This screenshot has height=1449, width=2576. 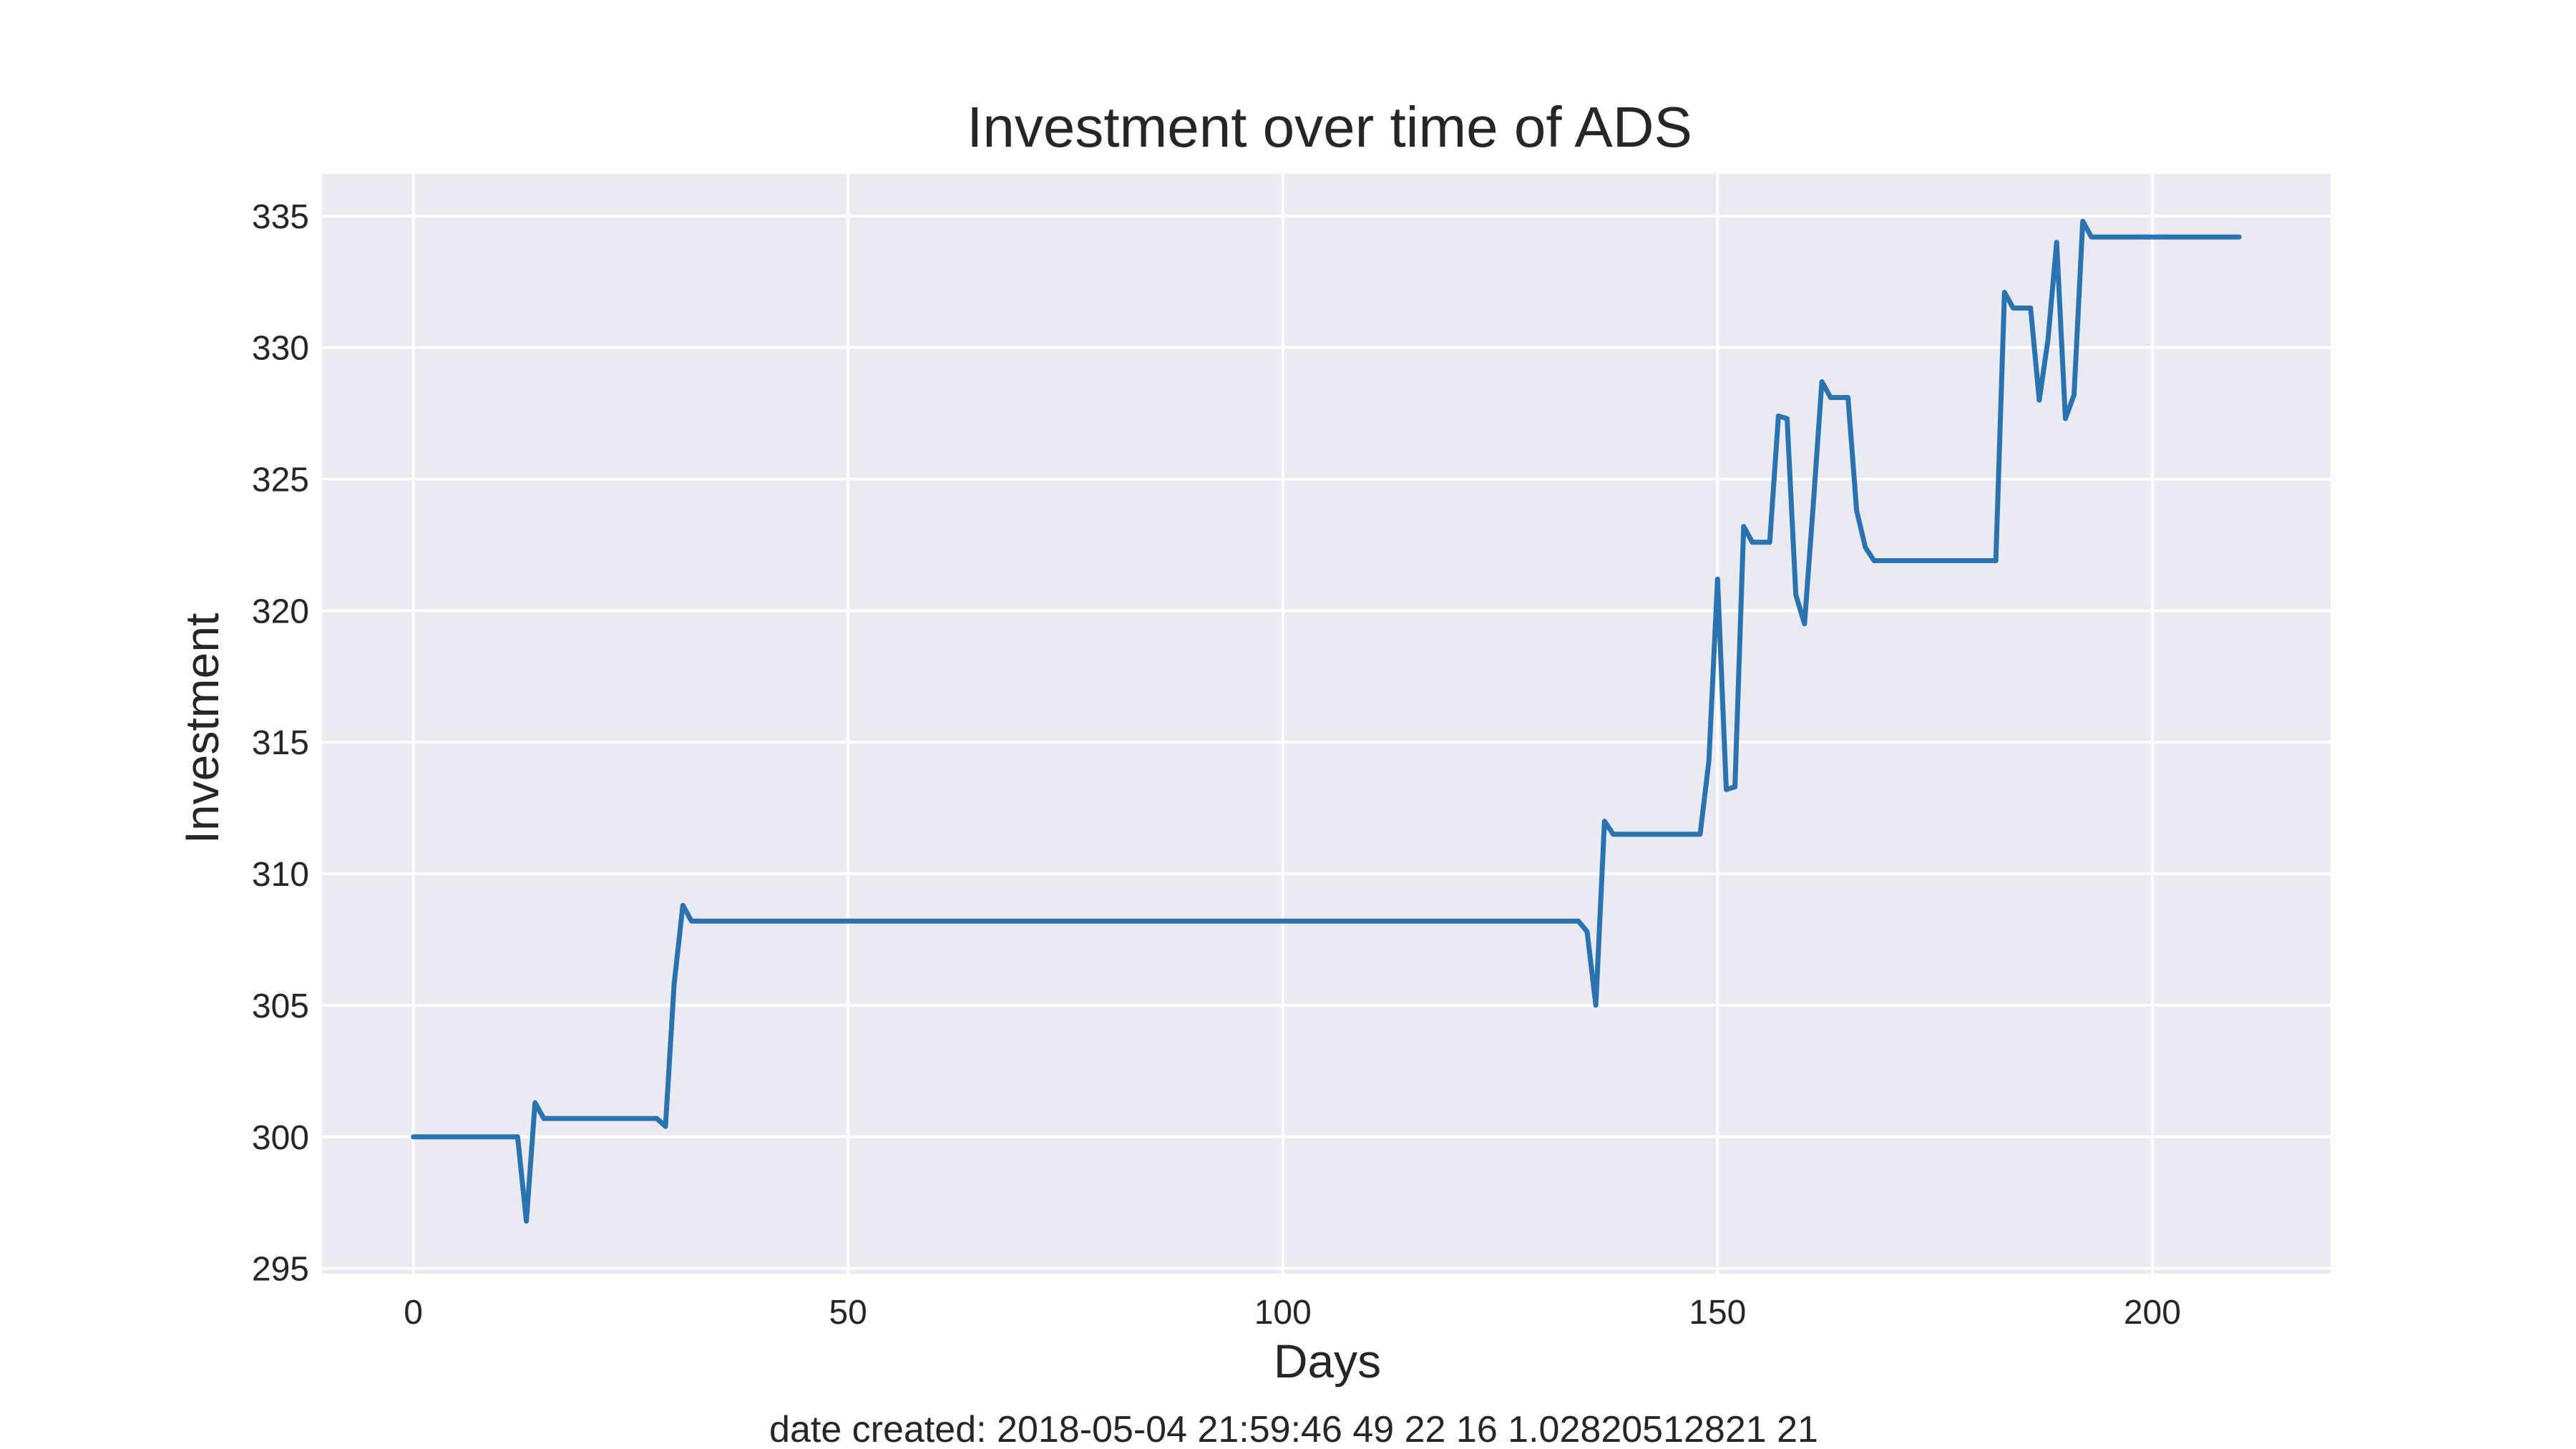 I want to click on y-tick-labels: 295 300 305 310 315 320 325 330 335, so click(x=280, y=743).